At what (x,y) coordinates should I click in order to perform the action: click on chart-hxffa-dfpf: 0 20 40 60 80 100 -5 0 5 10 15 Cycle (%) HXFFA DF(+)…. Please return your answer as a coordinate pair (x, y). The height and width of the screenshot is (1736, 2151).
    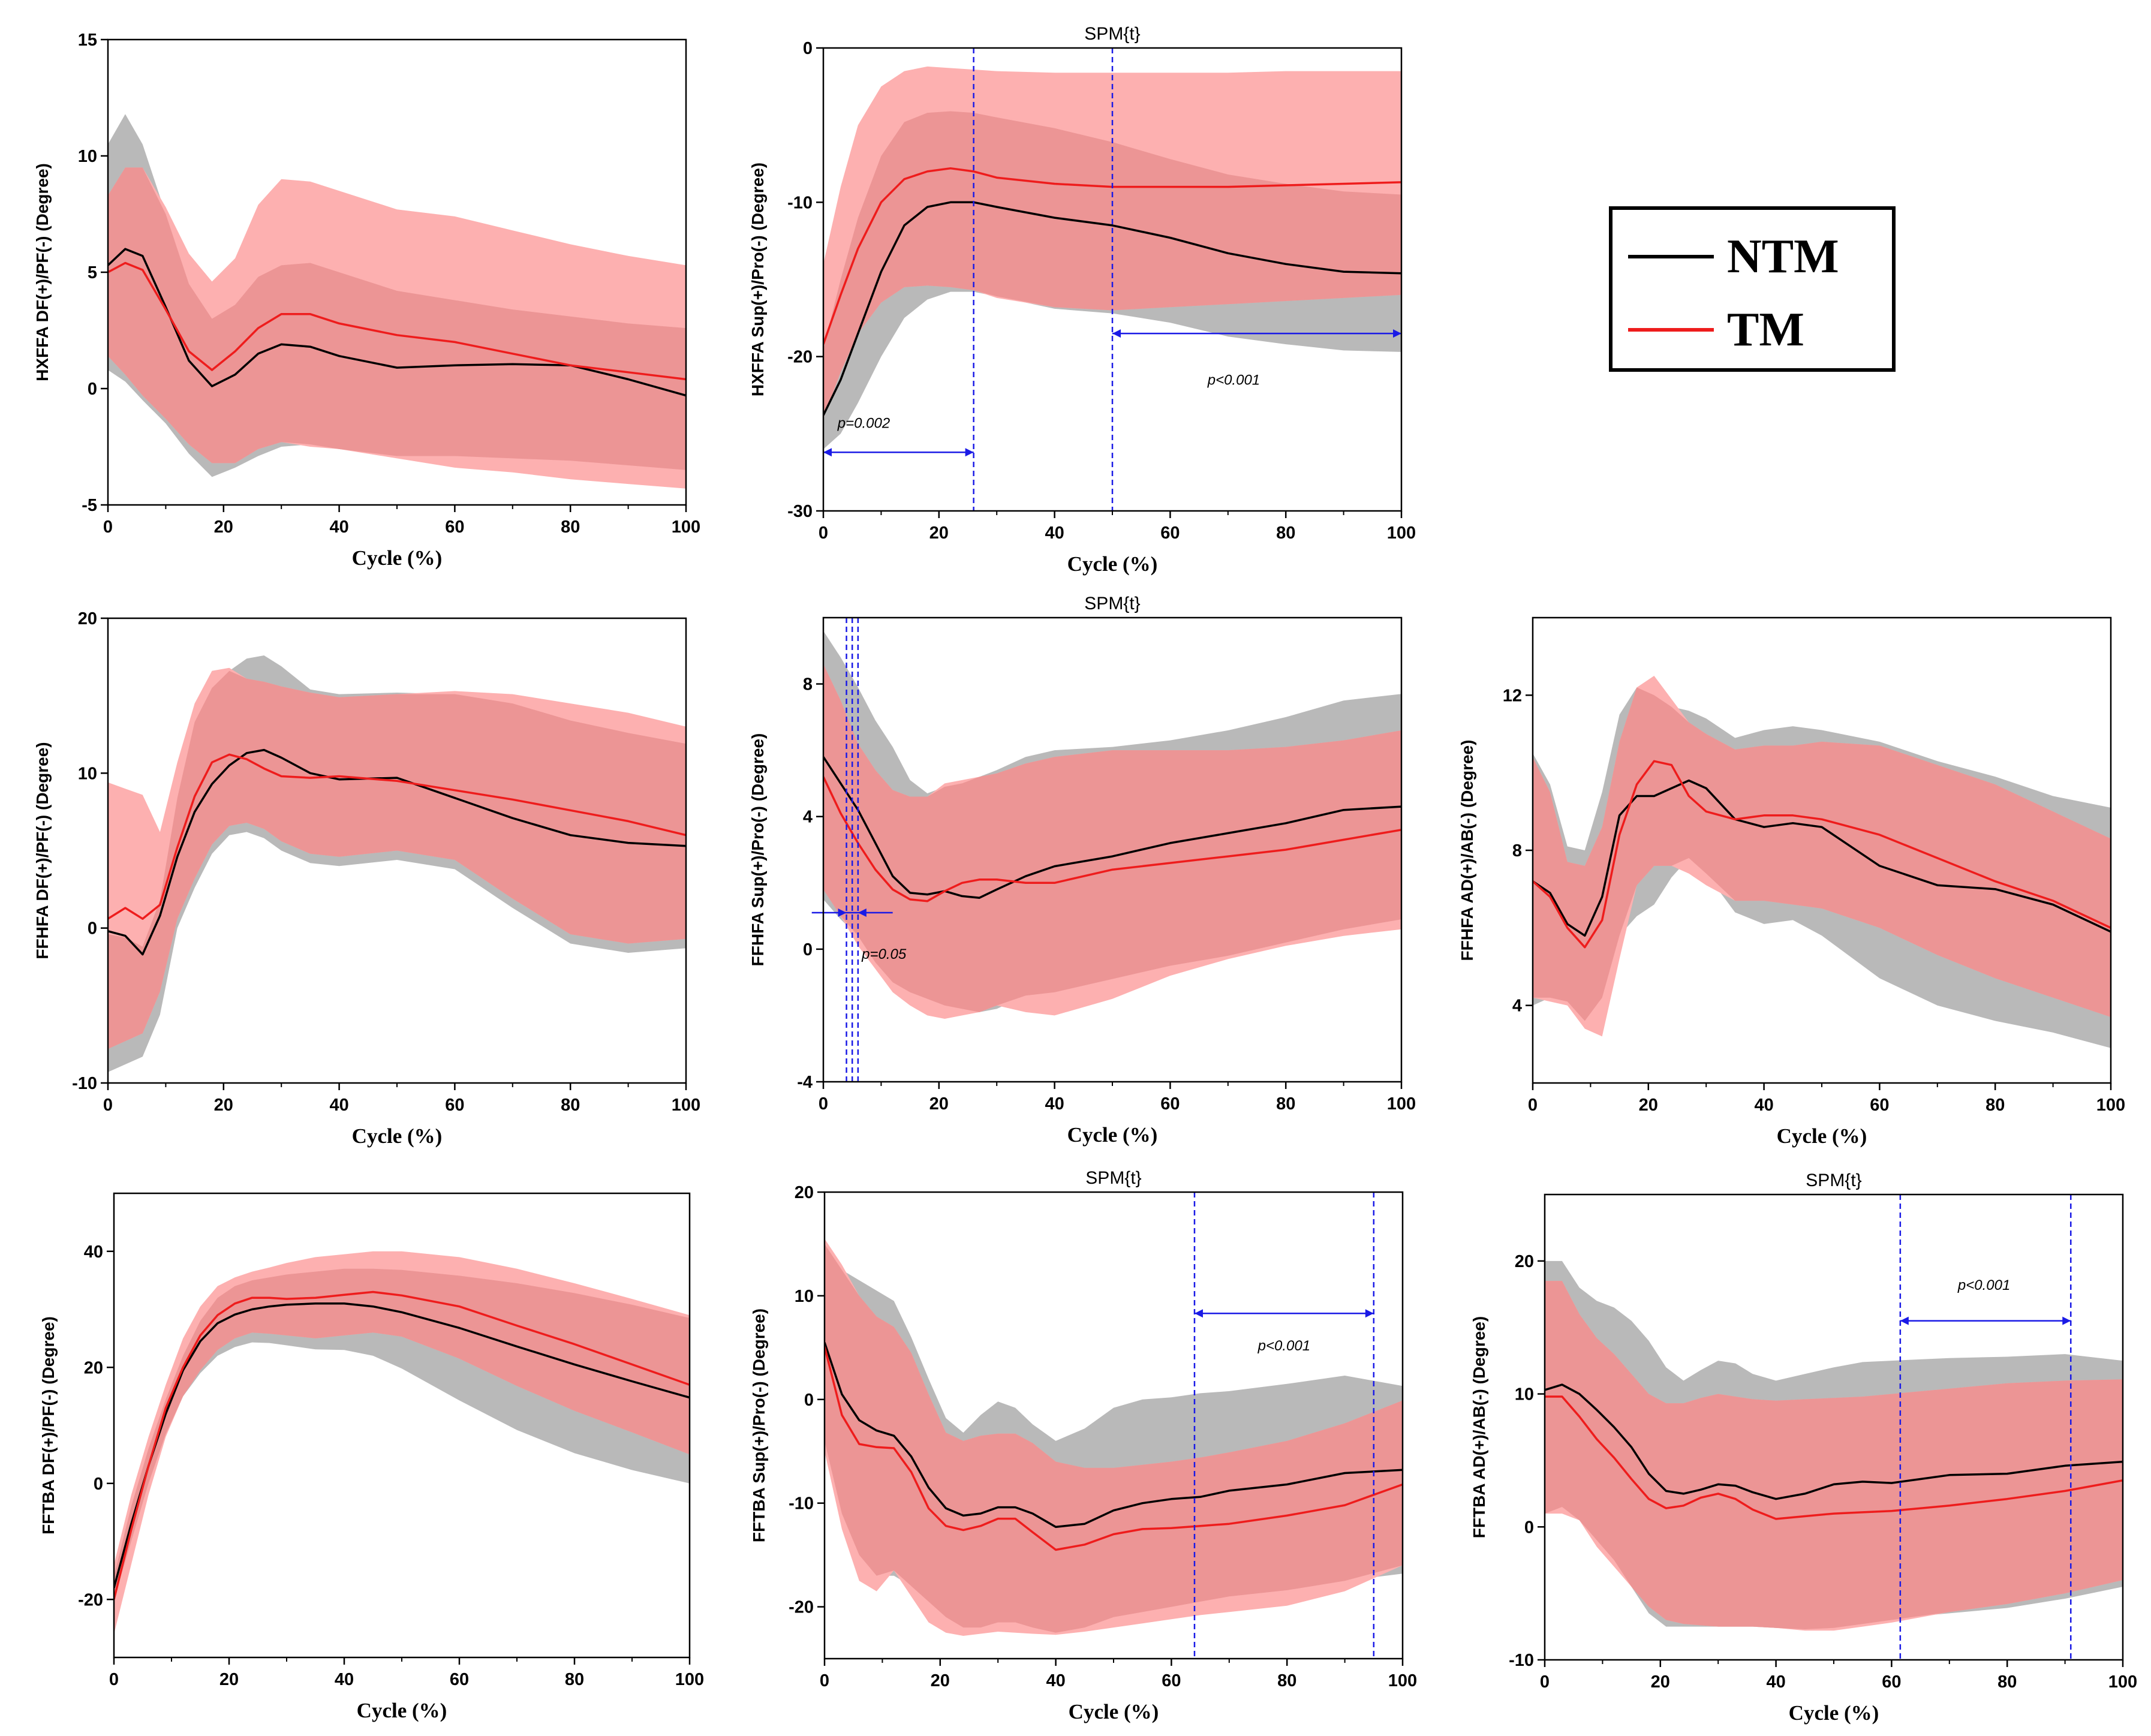
    Looking at the image, I should click on (366, 300).